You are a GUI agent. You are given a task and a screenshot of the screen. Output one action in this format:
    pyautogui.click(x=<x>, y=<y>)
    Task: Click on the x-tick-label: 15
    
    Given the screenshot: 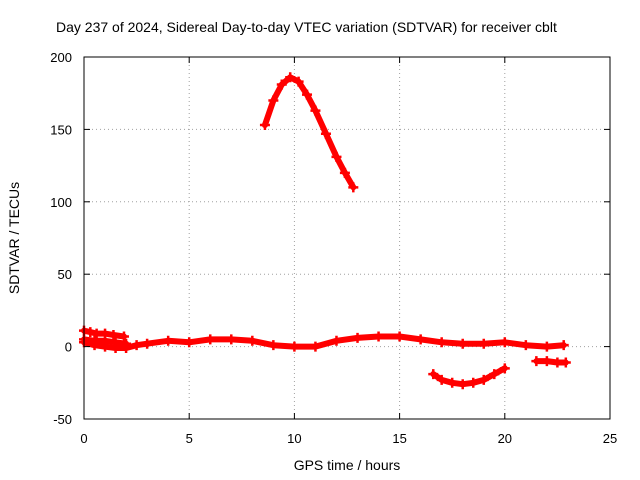 What is the action you would take?
    pyautogui.click(x=399, y=438)
    